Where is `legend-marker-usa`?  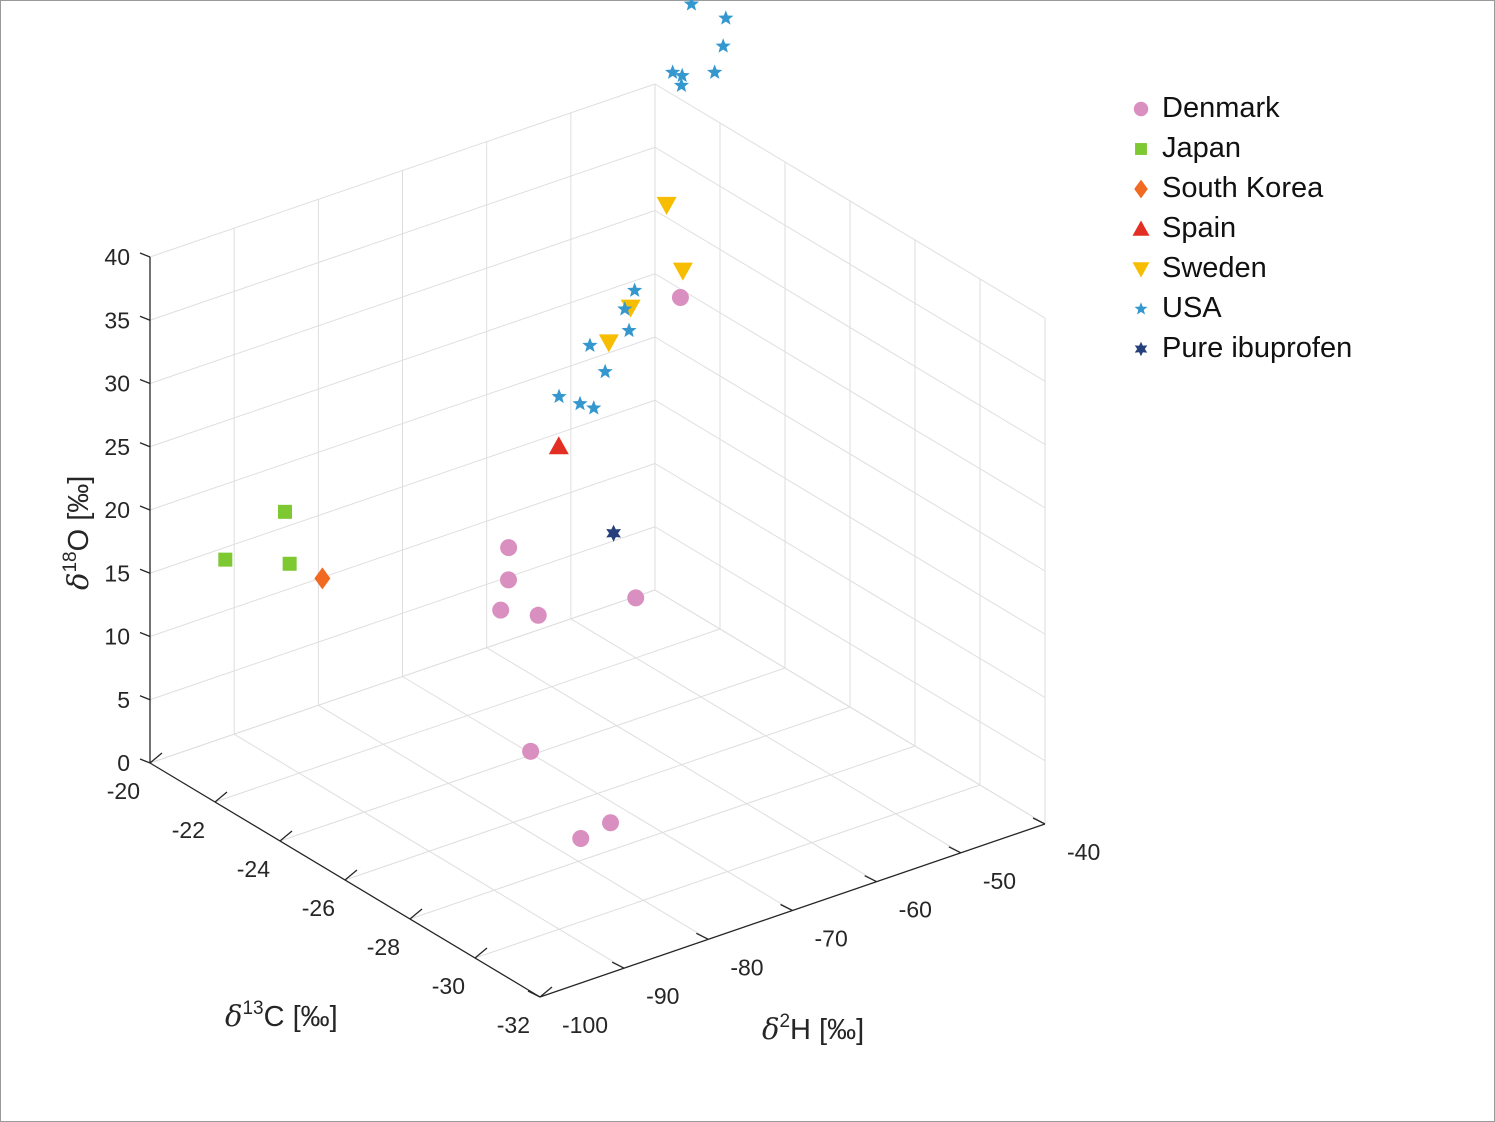 legend-marker-usa is located at coordinates (1141, 308).